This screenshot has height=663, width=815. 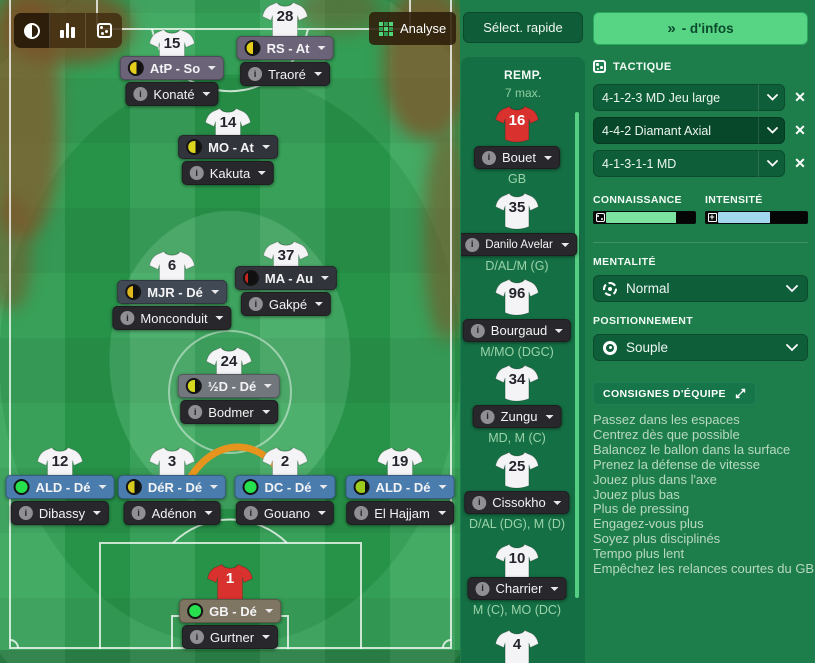 I want to click on player-name-pill: Bodmer, so click(x=229, y=412).